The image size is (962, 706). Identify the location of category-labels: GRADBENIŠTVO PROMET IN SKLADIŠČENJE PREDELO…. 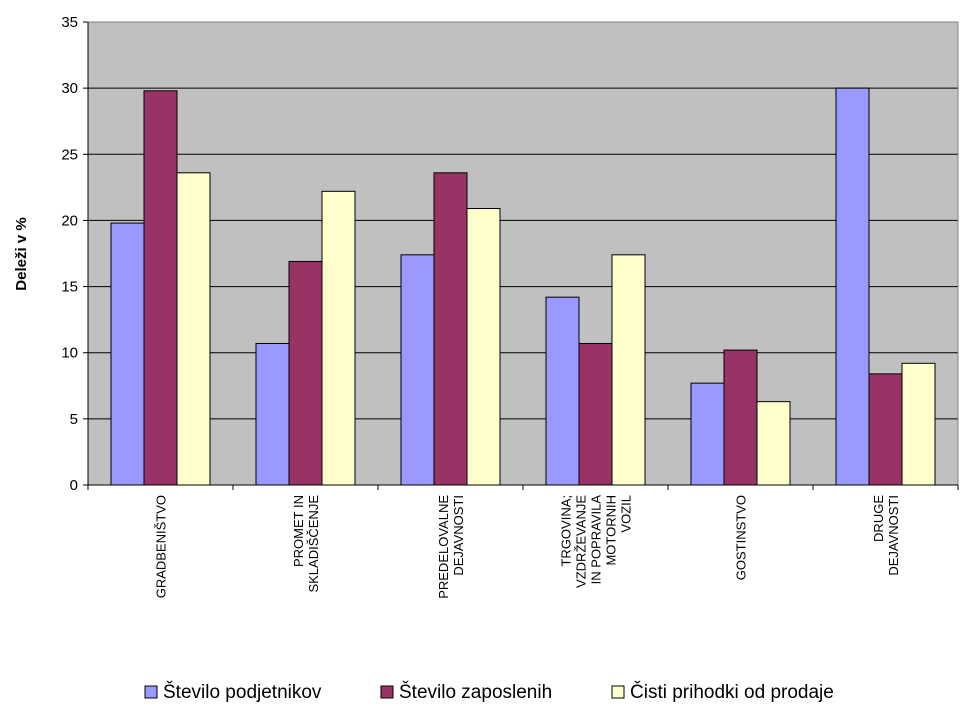
(528, 547).